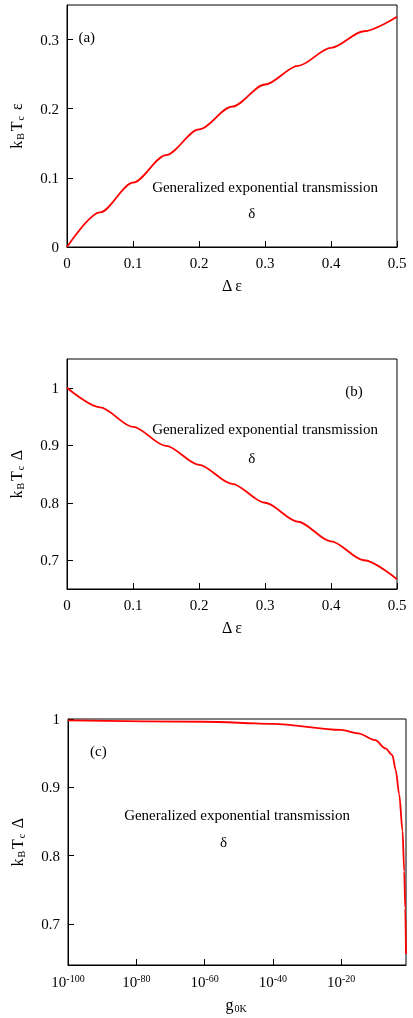  I want to click on annotation: (b), so click(354, 391).